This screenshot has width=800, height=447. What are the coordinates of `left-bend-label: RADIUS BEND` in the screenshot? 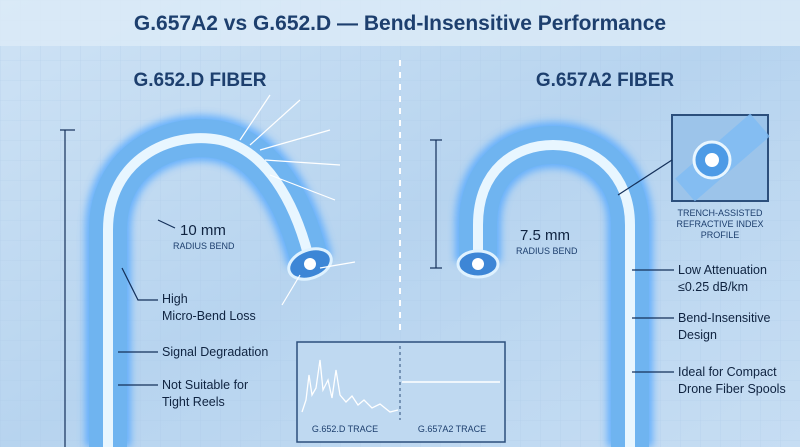 It's located at (204, 246).